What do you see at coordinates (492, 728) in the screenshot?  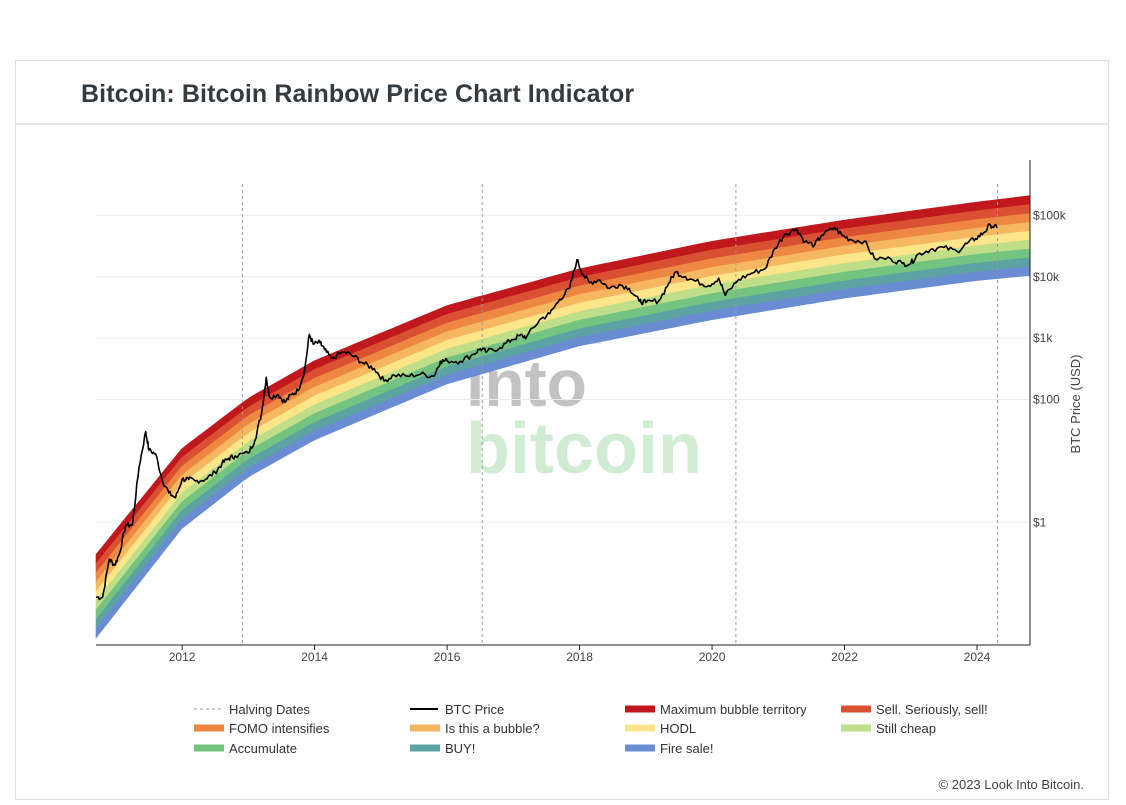 I see `legend-label: Is this a bubble?` at bounding box center [492, 728].